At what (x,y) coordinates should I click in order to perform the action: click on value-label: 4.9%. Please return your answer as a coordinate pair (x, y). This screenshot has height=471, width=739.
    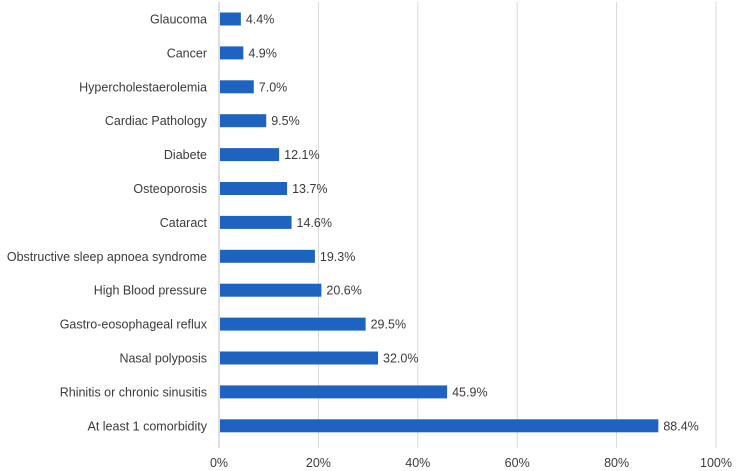
    Looking at the image, I should click on (262, 53).